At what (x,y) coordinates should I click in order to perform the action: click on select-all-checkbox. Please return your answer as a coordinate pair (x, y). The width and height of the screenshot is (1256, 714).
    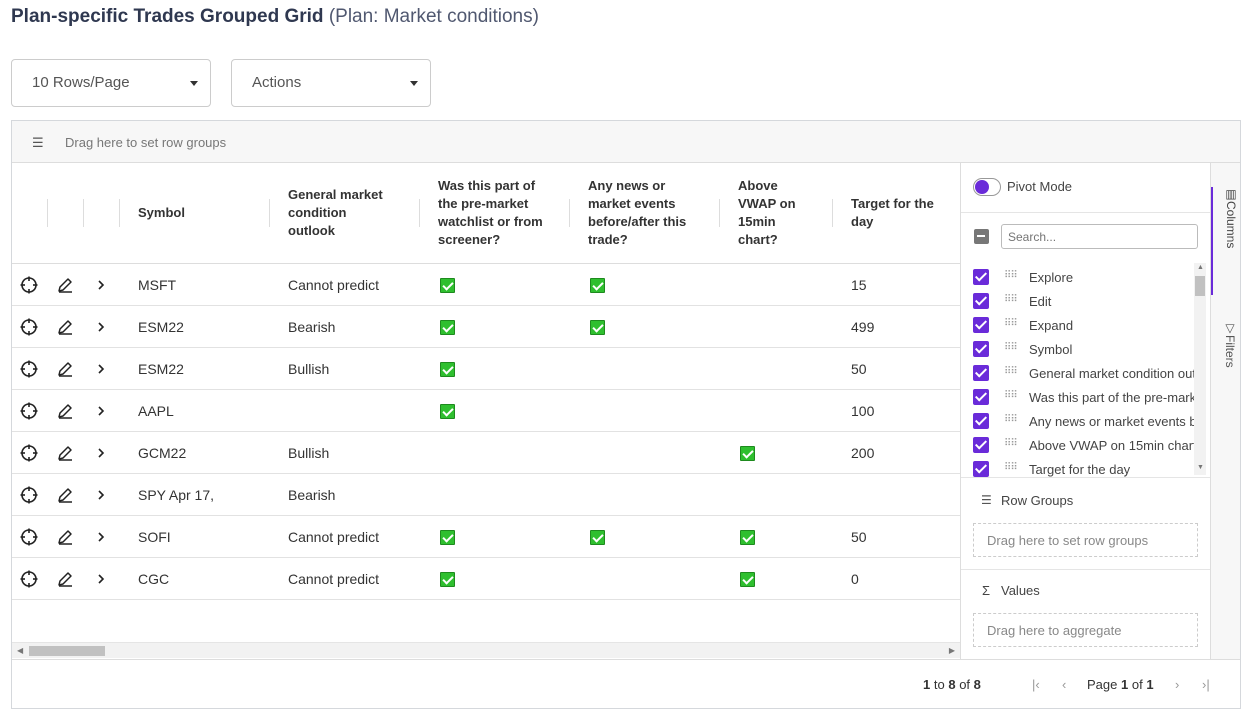
    Looking at the image, I should click on (981, 236).